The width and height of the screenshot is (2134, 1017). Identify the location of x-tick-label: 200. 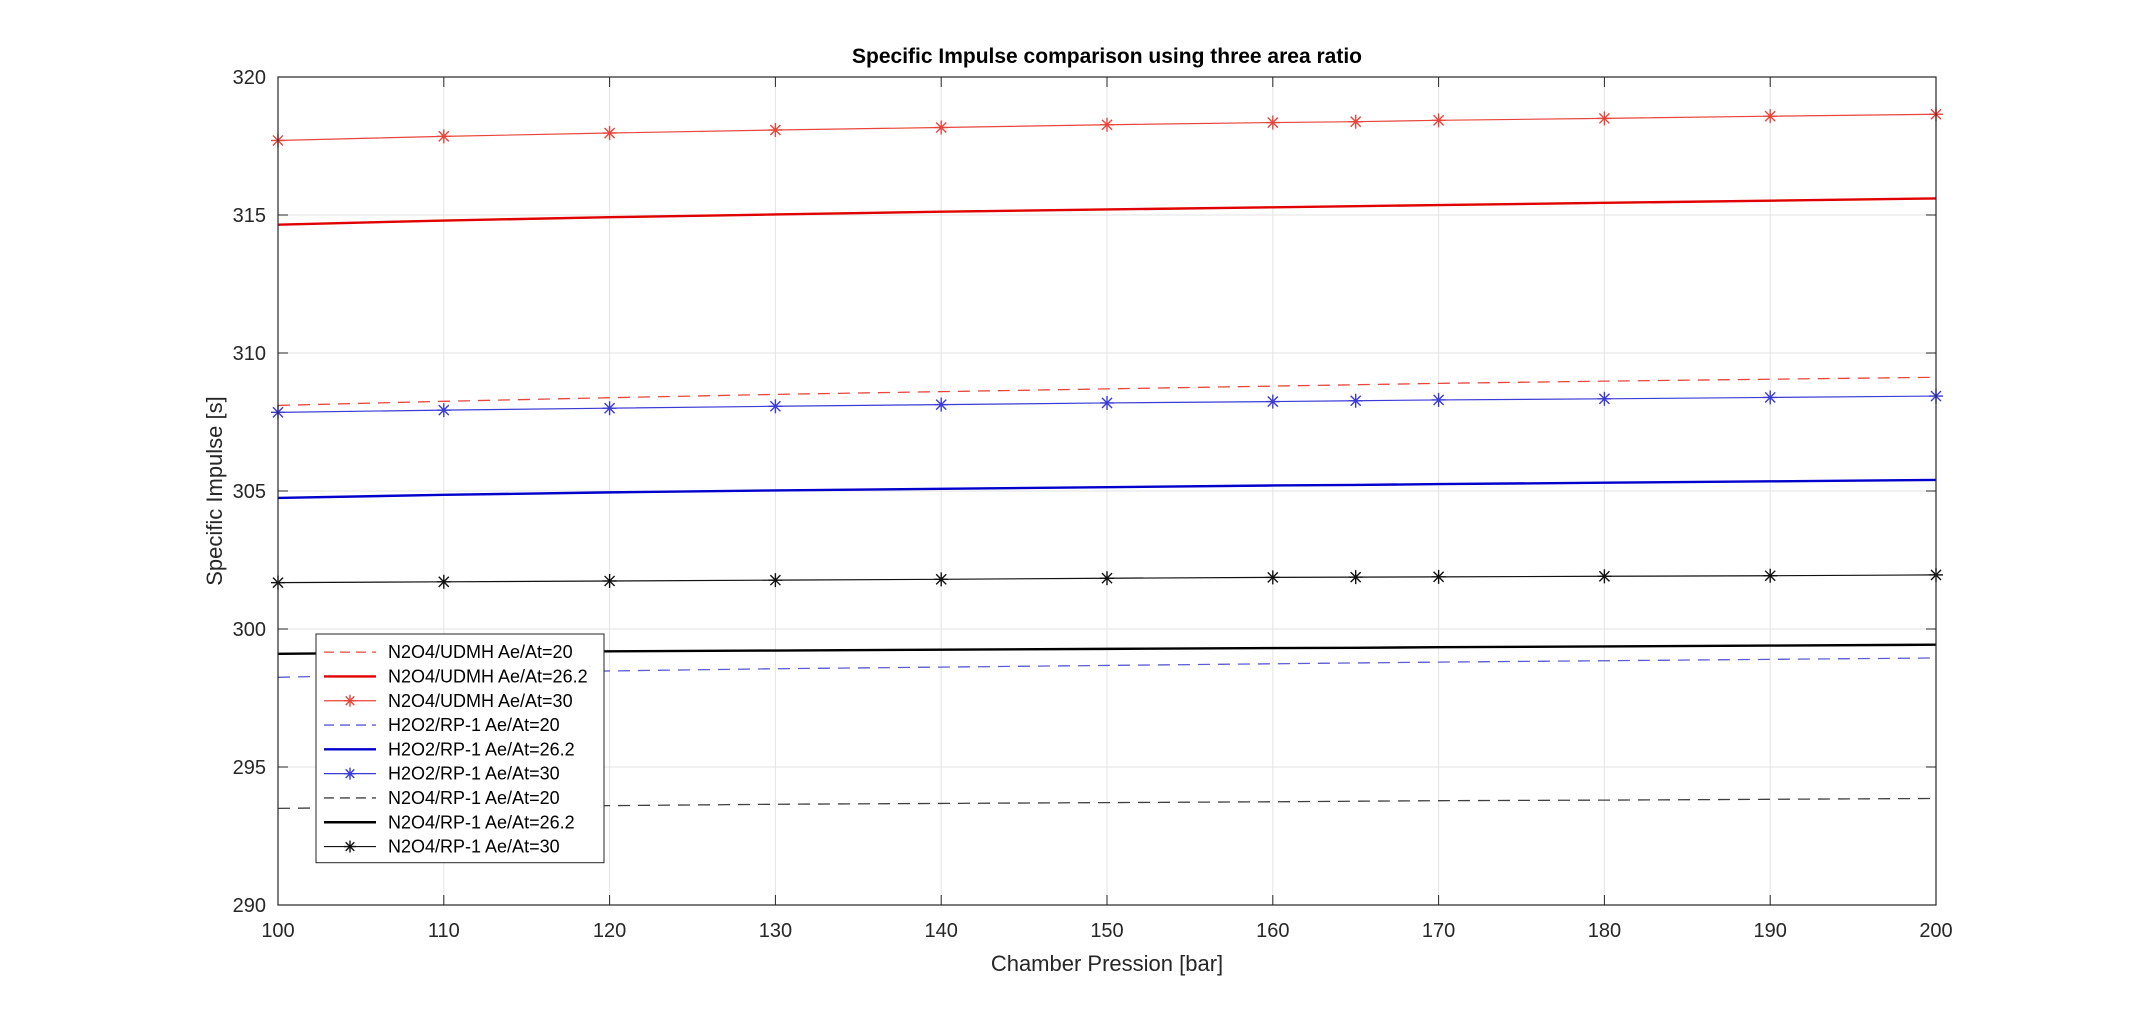
(1935, 931).